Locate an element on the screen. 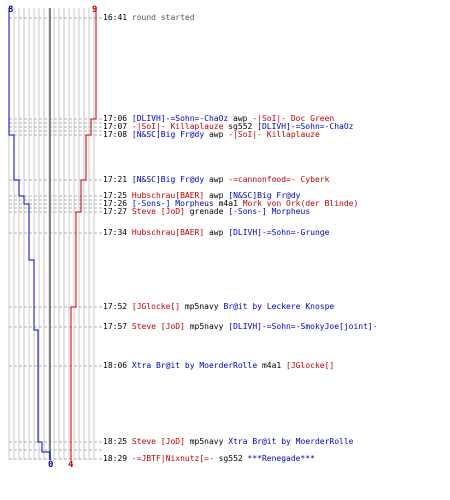 This screenshot has width=450, height=500. event-row: 16:41 round started is located at coordinates (149, 18).